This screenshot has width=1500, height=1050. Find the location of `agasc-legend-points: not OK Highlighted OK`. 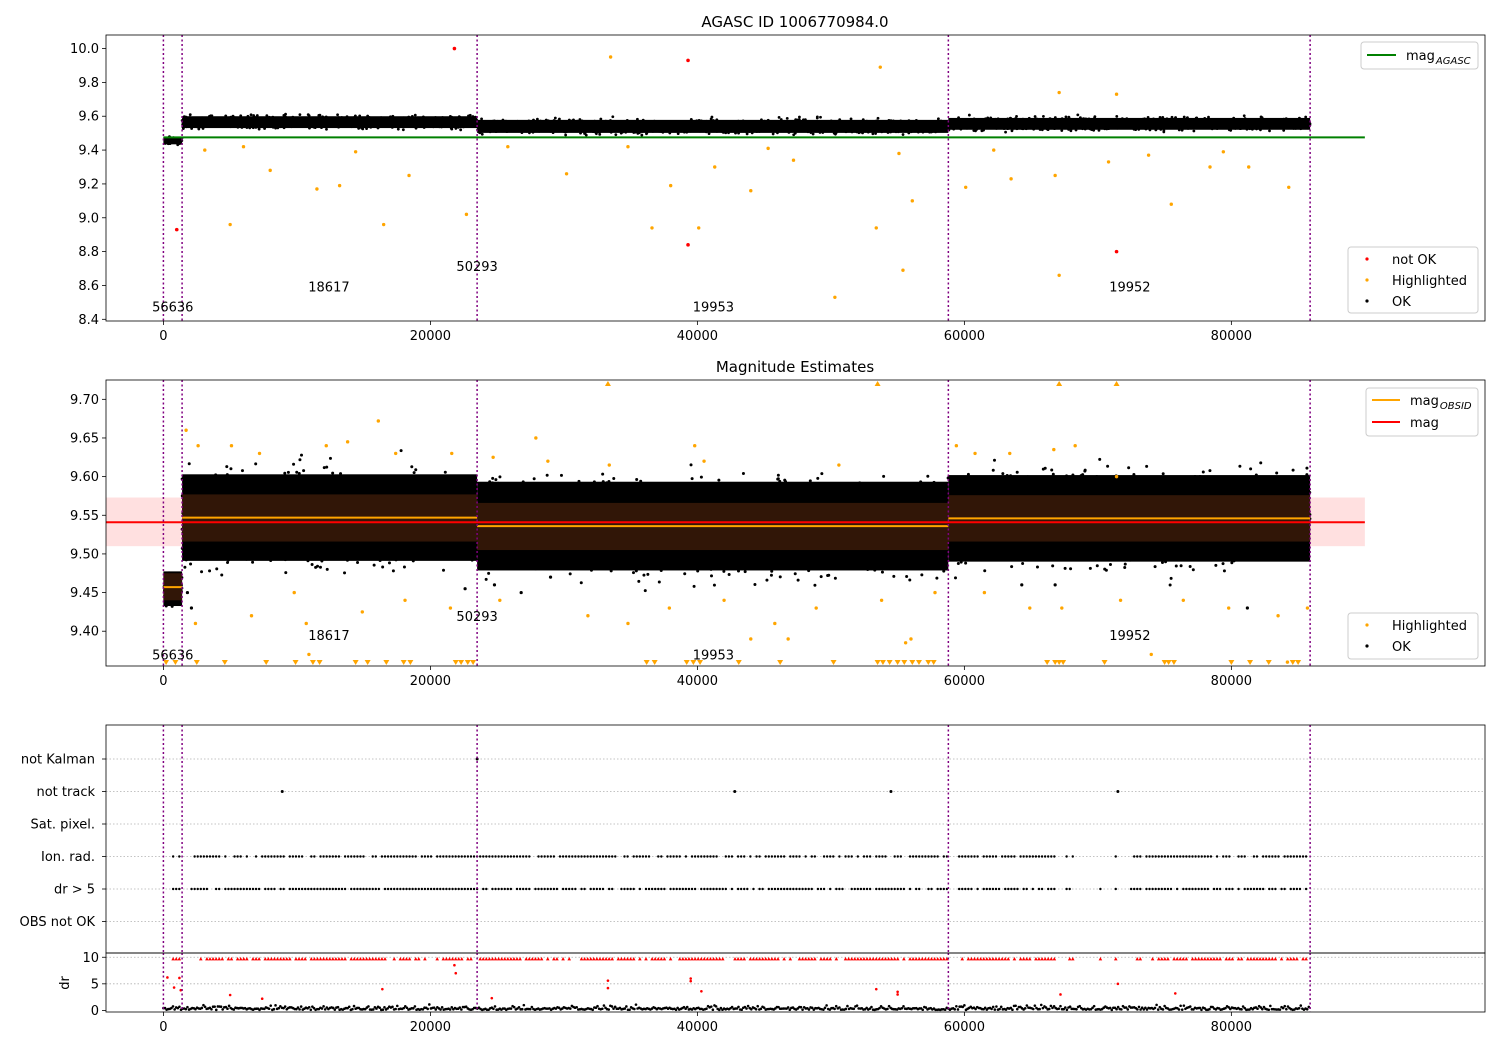

agasc-legend-points: not OK Highlighted OK is located at coordinates (1413, 280).